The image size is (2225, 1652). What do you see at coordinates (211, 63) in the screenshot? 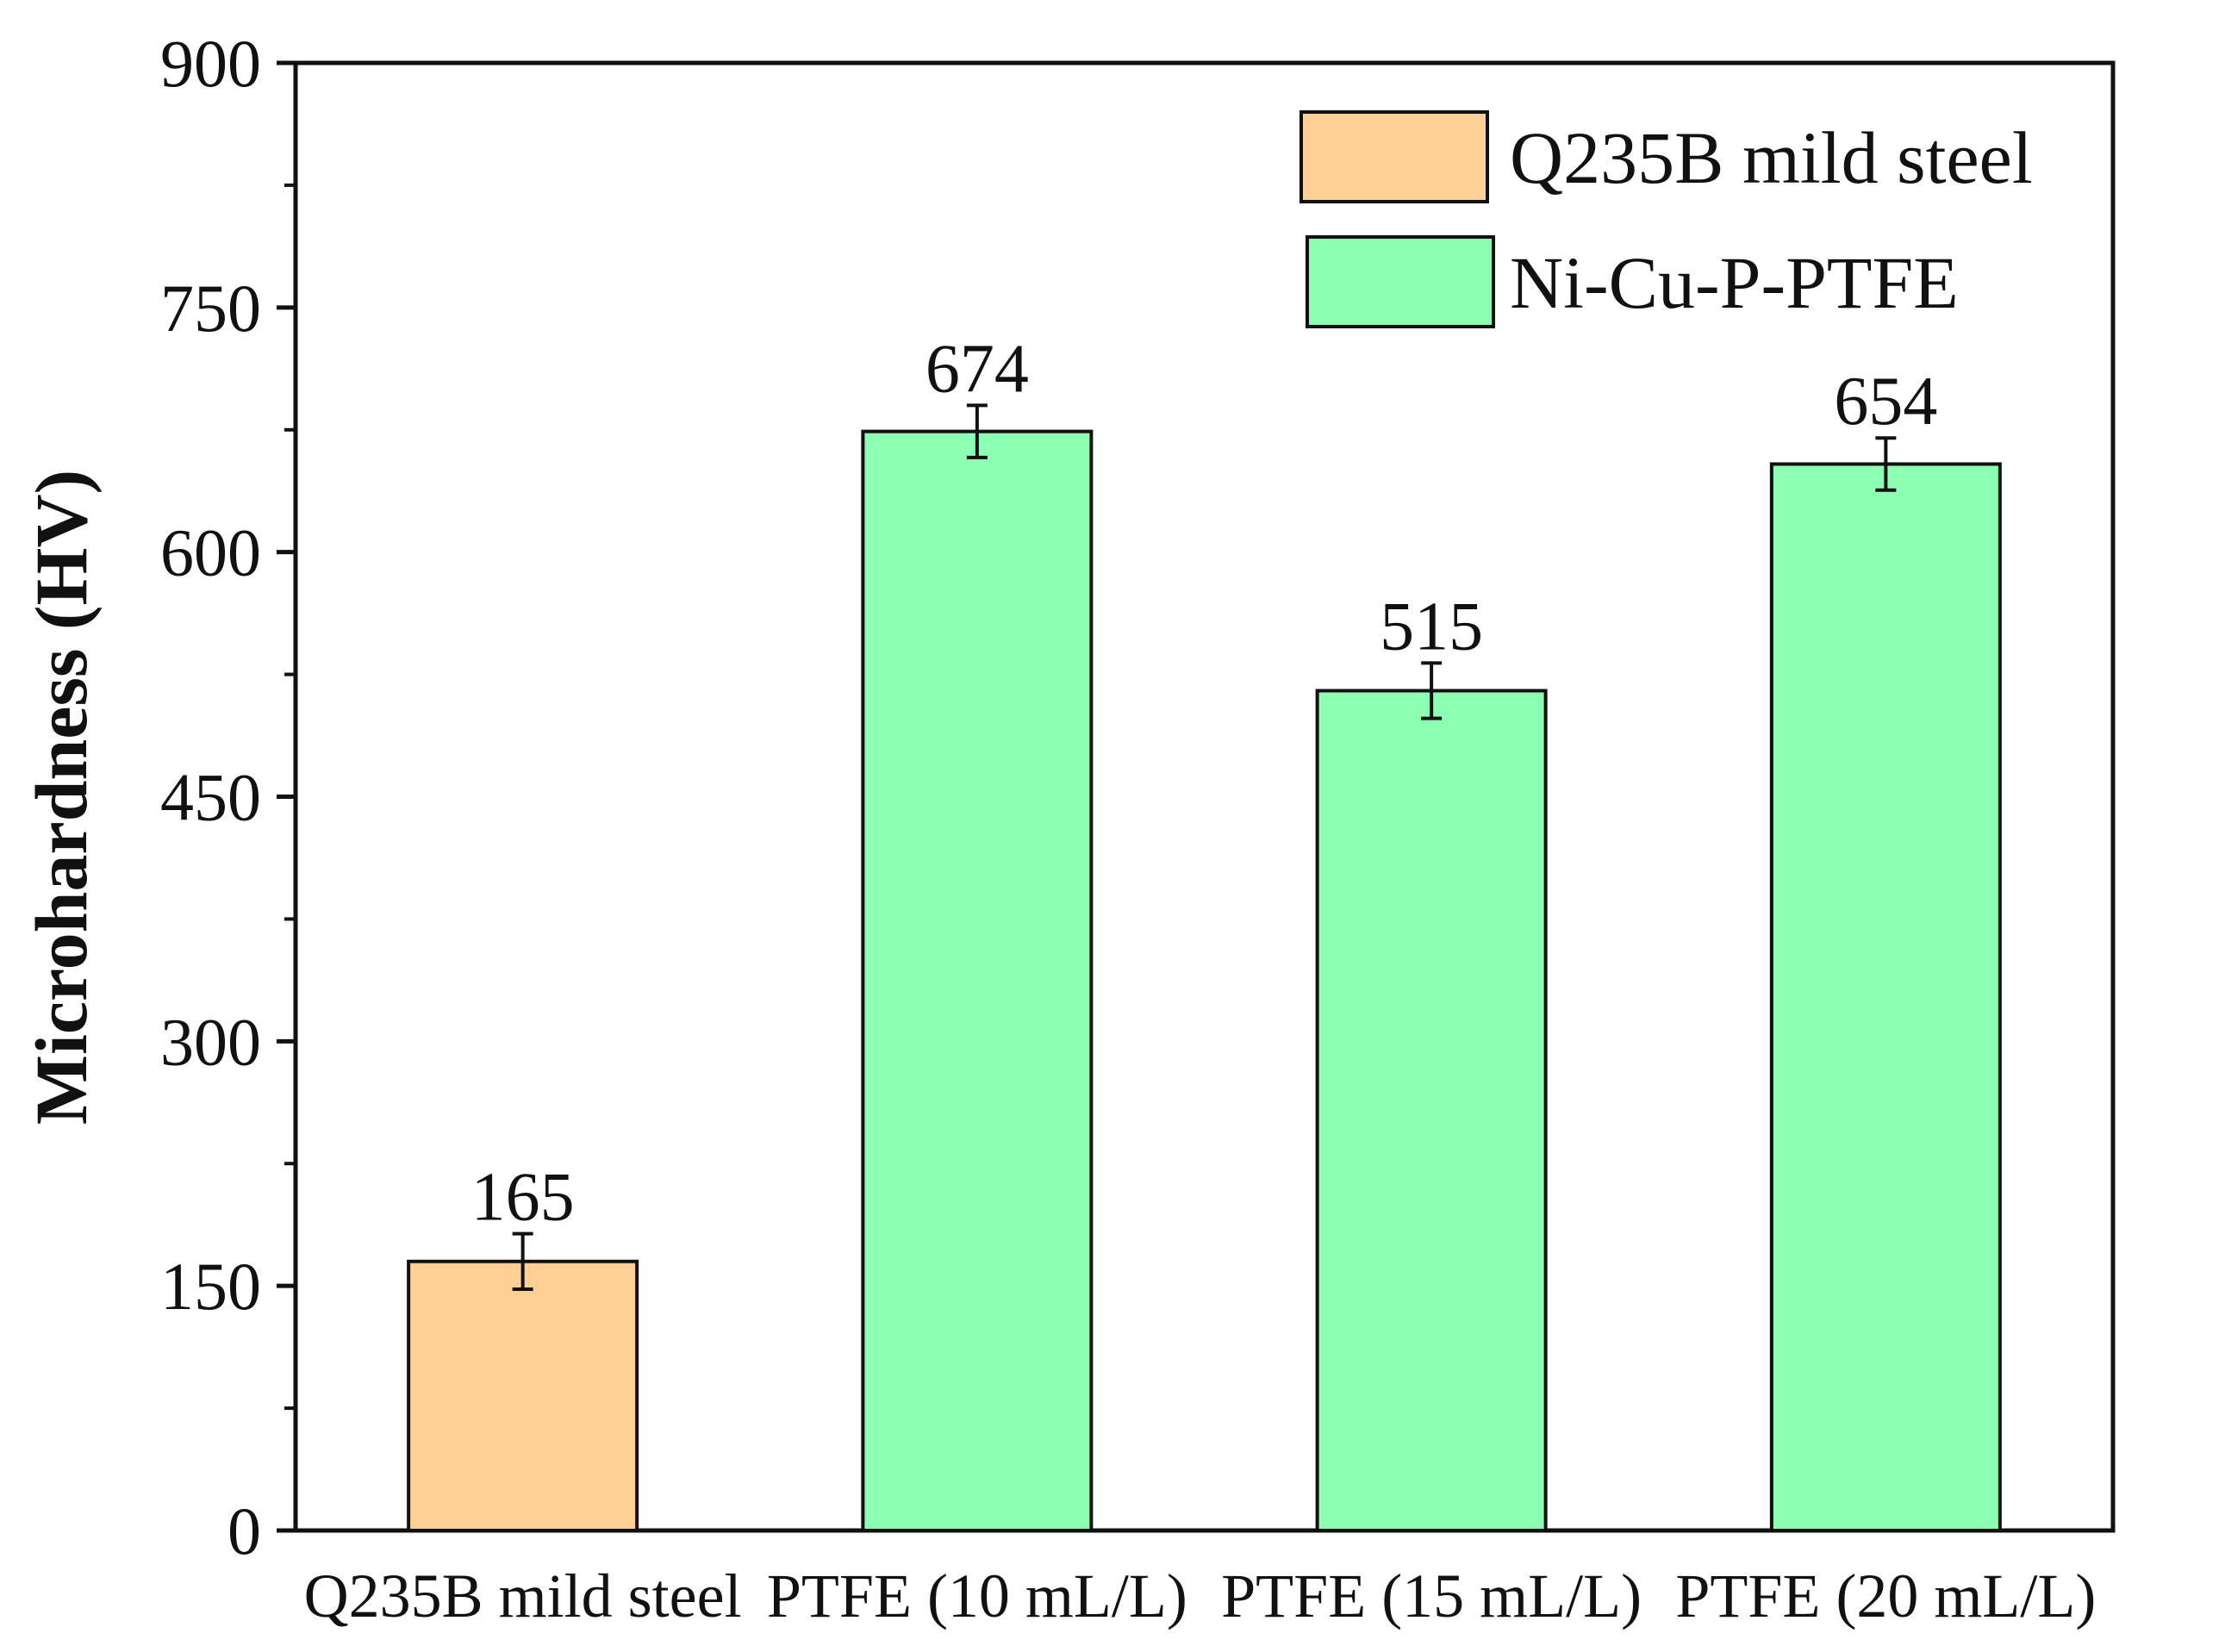
I see `y-tick-label: 900` at bounding box center [211, 63].